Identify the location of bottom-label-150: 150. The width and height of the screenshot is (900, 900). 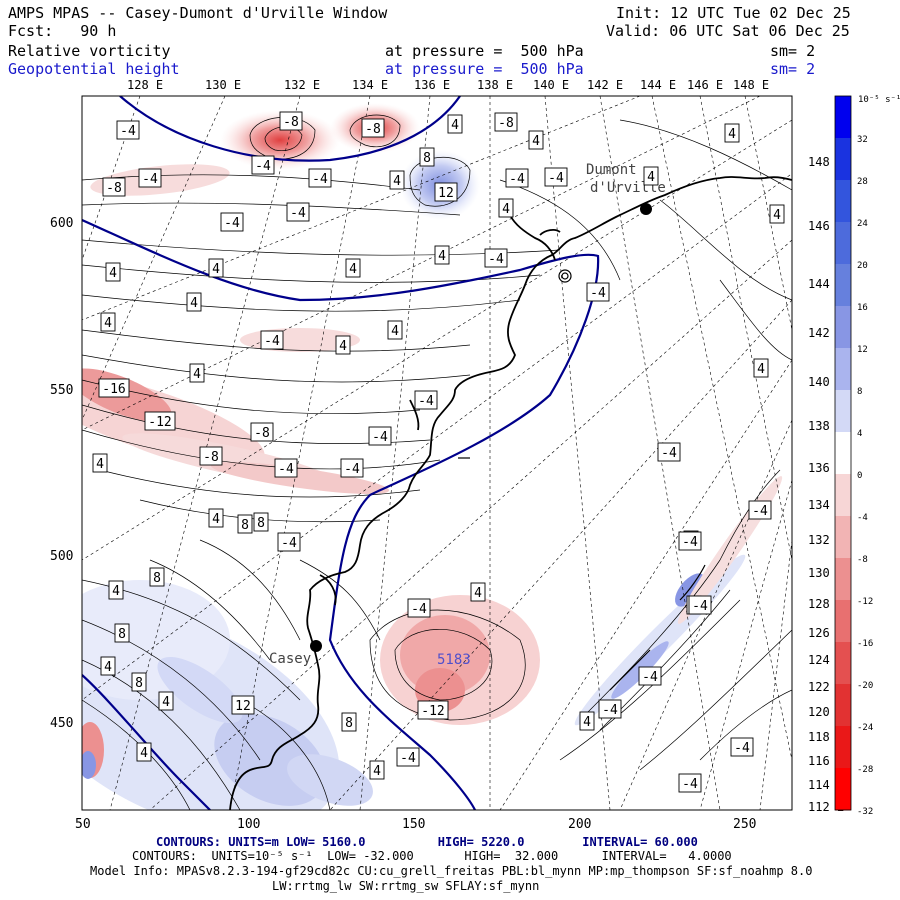
(413, 824).